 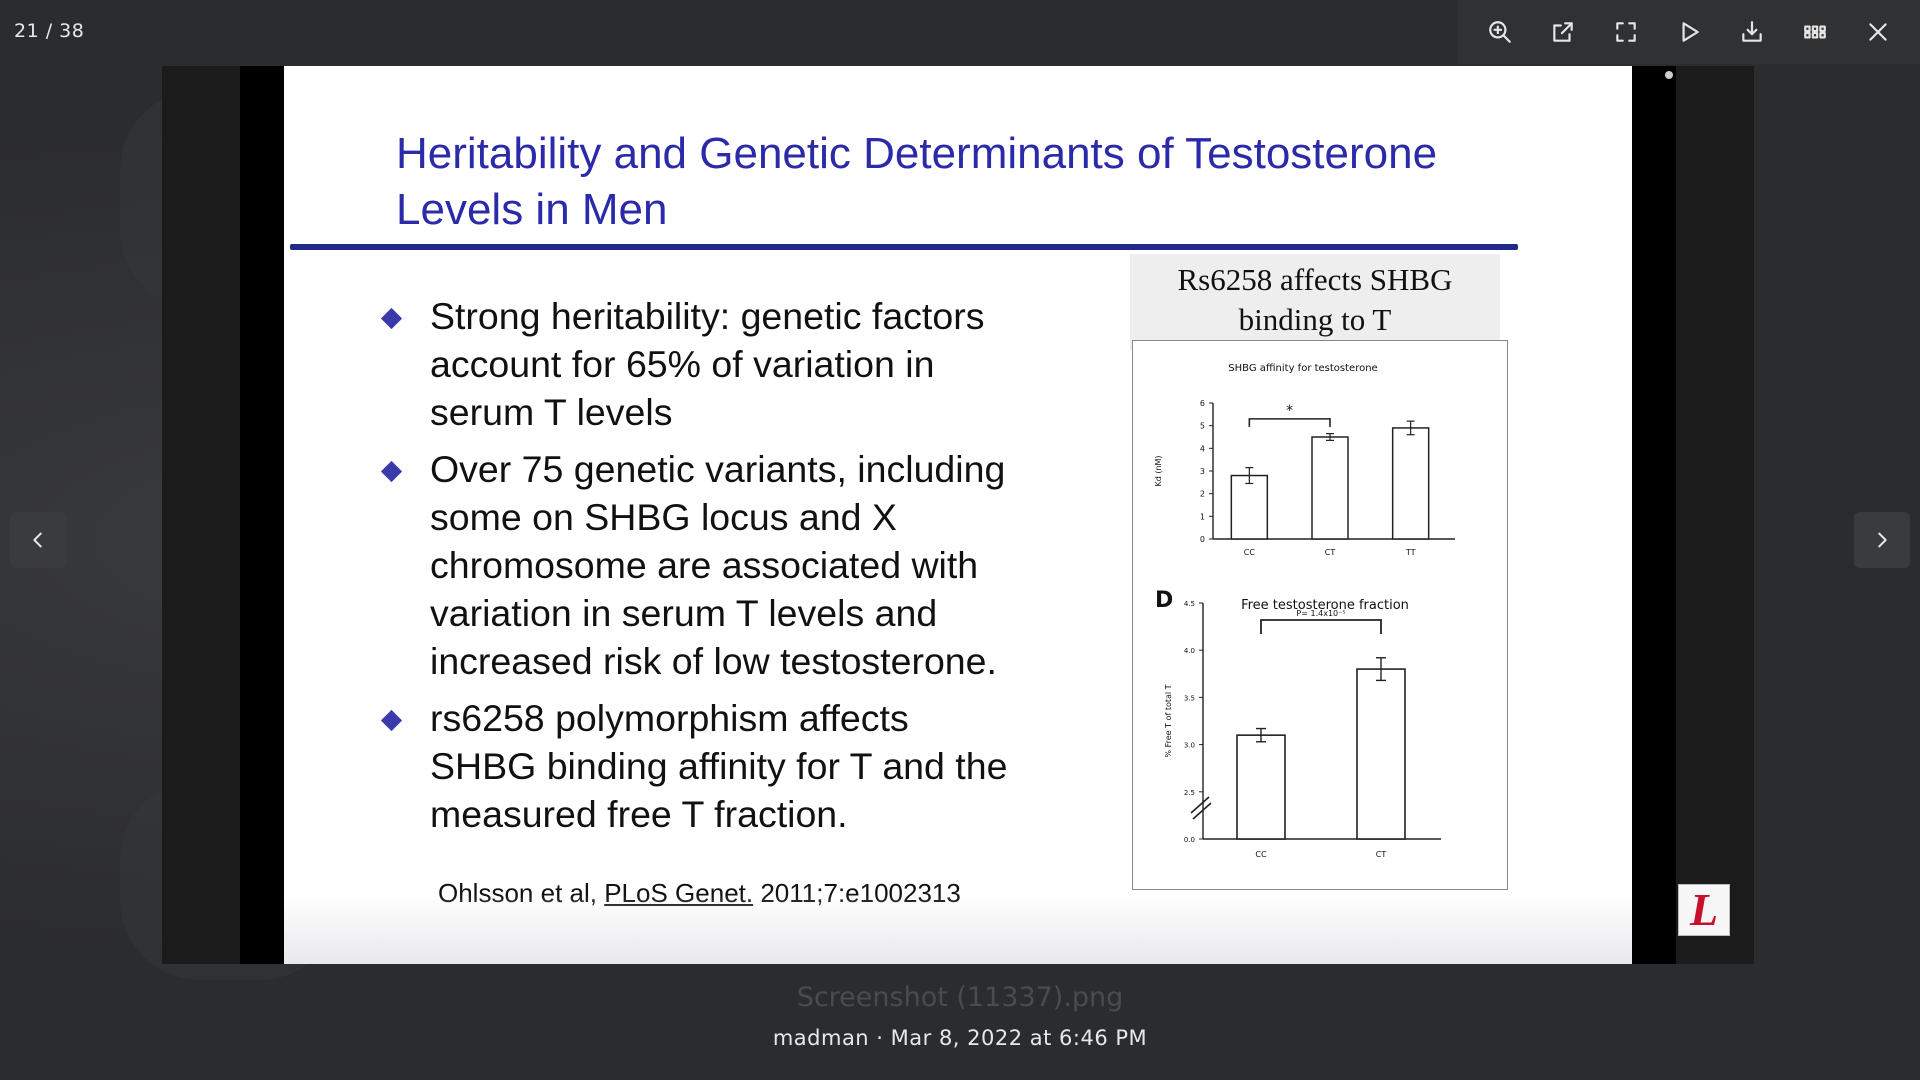 I want to click on y-axis-label: % Free T of total T, so click(x=1168, y=720).